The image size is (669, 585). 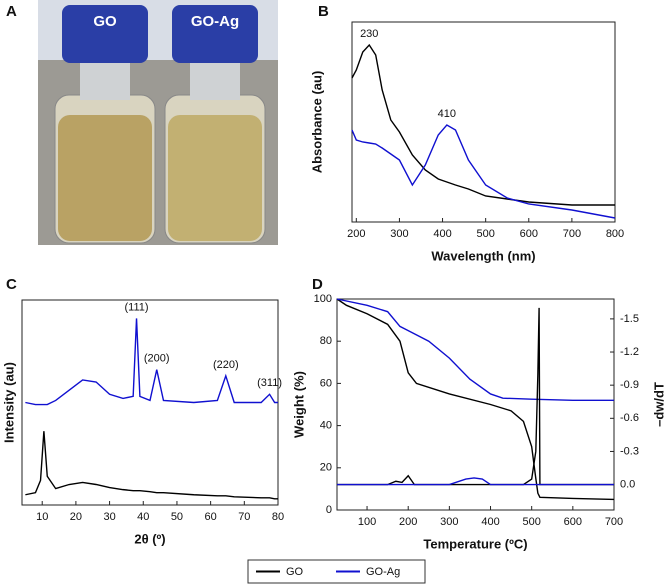 What do you see at coordinates (369, 34) in the screenshot?
I see `annotation: 230` at bounding box center [369, 34].